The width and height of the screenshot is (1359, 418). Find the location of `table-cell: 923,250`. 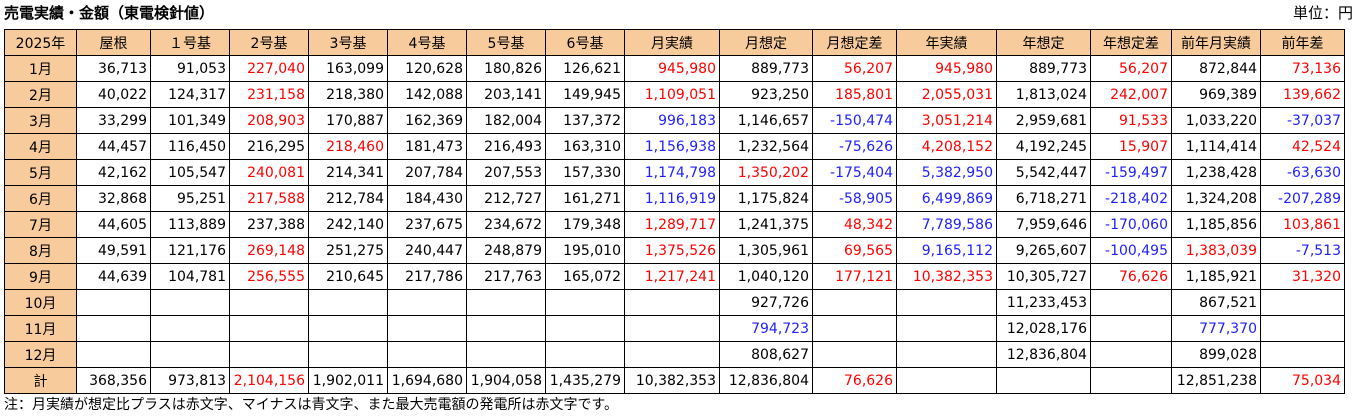

table-cell: 923,250 is located at coordinates (766, 94).